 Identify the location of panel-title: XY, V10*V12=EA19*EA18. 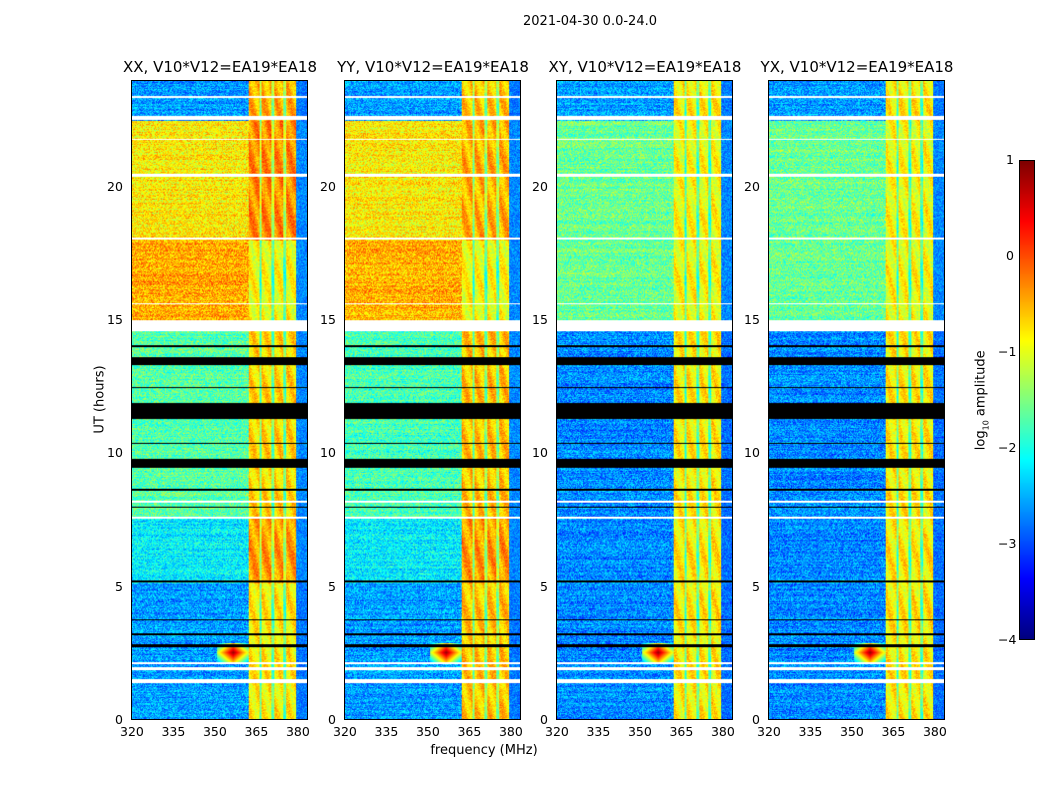
(645, 67).